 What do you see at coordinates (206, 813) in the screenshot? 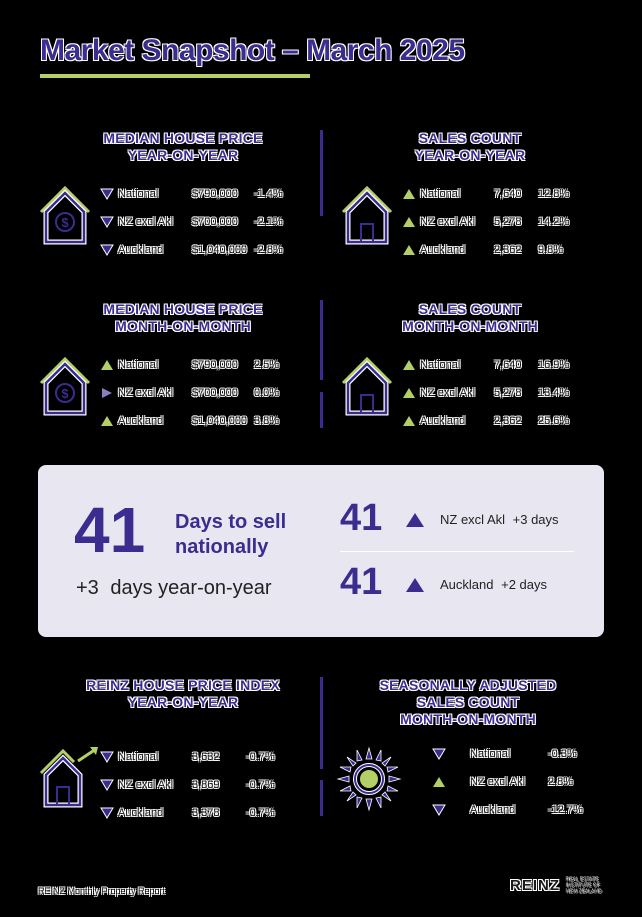
I see `row-value: 3,378` at bounding box center [206, 813].